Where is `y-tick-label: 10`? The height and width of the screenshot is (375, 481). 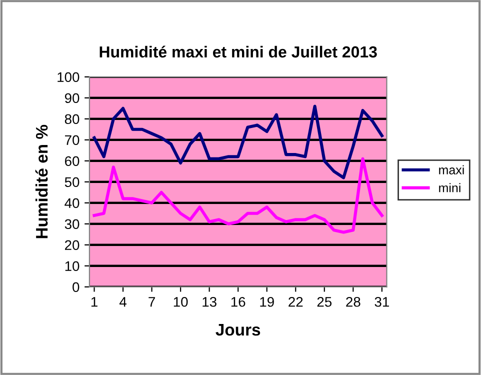
y-tick-label: 10 is located at coordinates (72, 266).